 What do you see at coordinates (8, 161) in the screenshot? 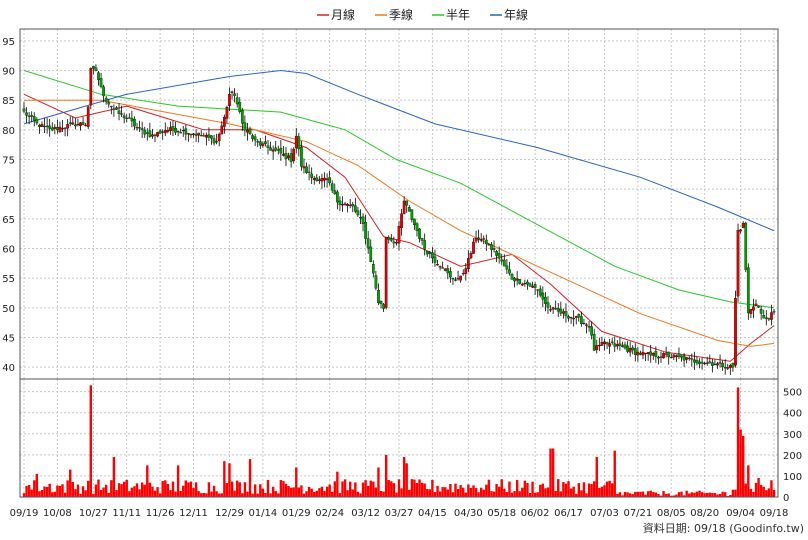
I see `price-tick-label: 75` at bounding box center [8, 161].